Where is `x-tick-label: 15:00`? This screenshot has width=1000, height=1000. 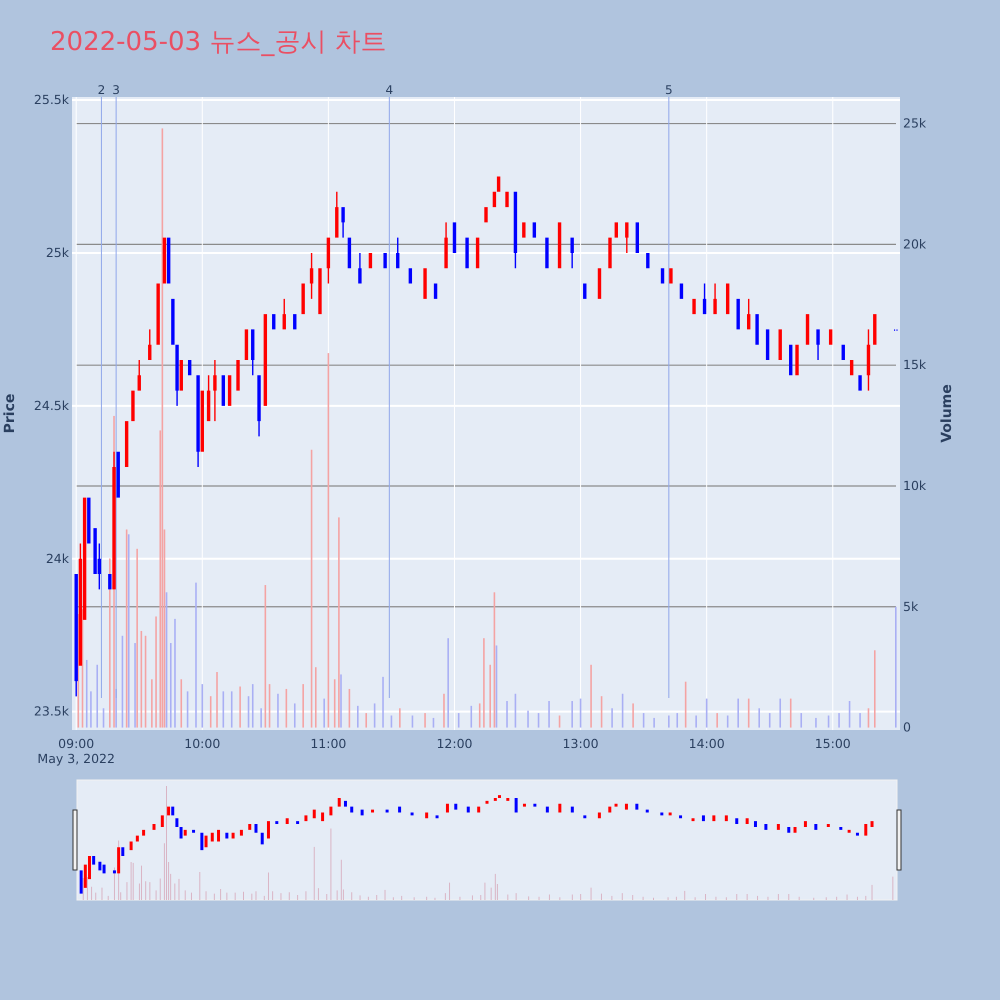
x-tick-label: 15:00 is located at coordinates (832, 743).